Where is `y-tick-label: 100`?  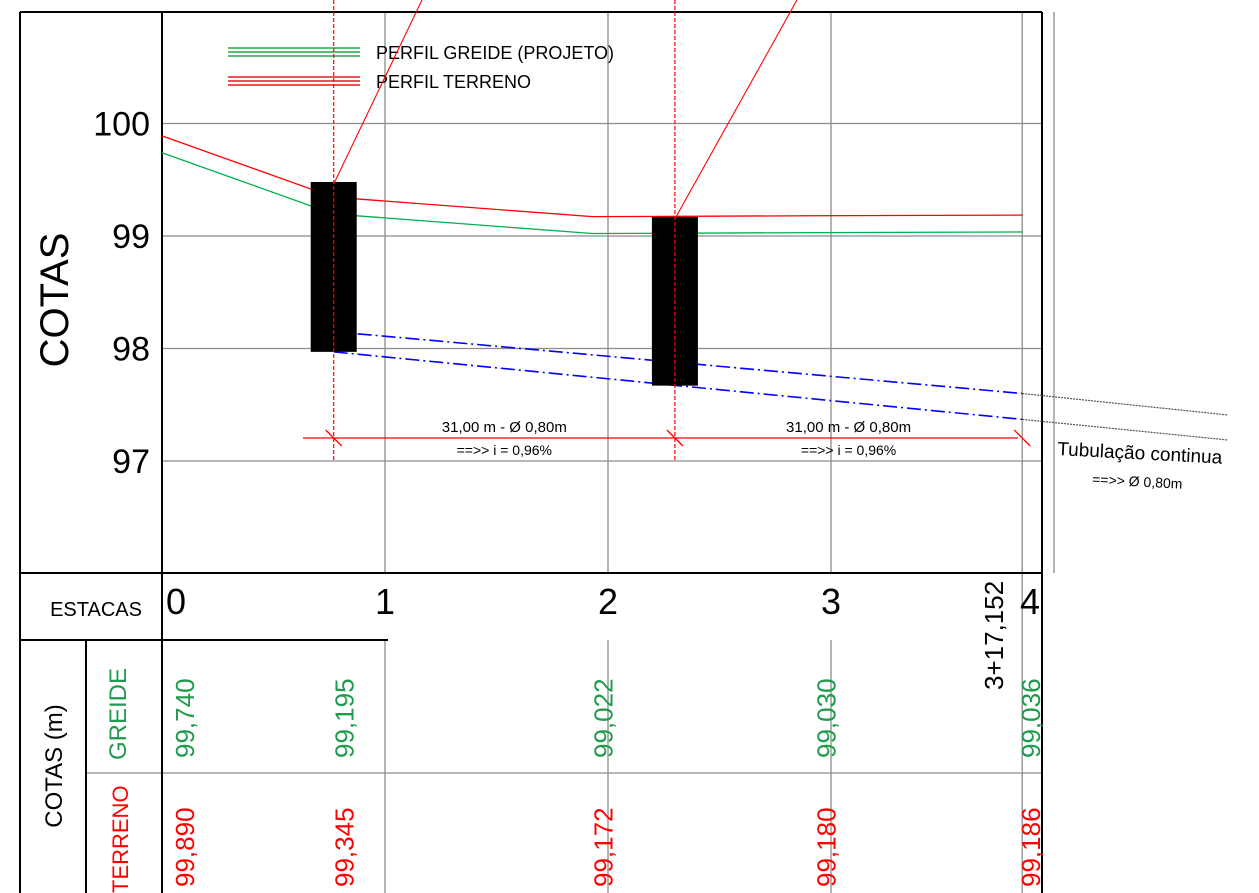
y-tick-label: 100 is located at coordinates (121, 125).